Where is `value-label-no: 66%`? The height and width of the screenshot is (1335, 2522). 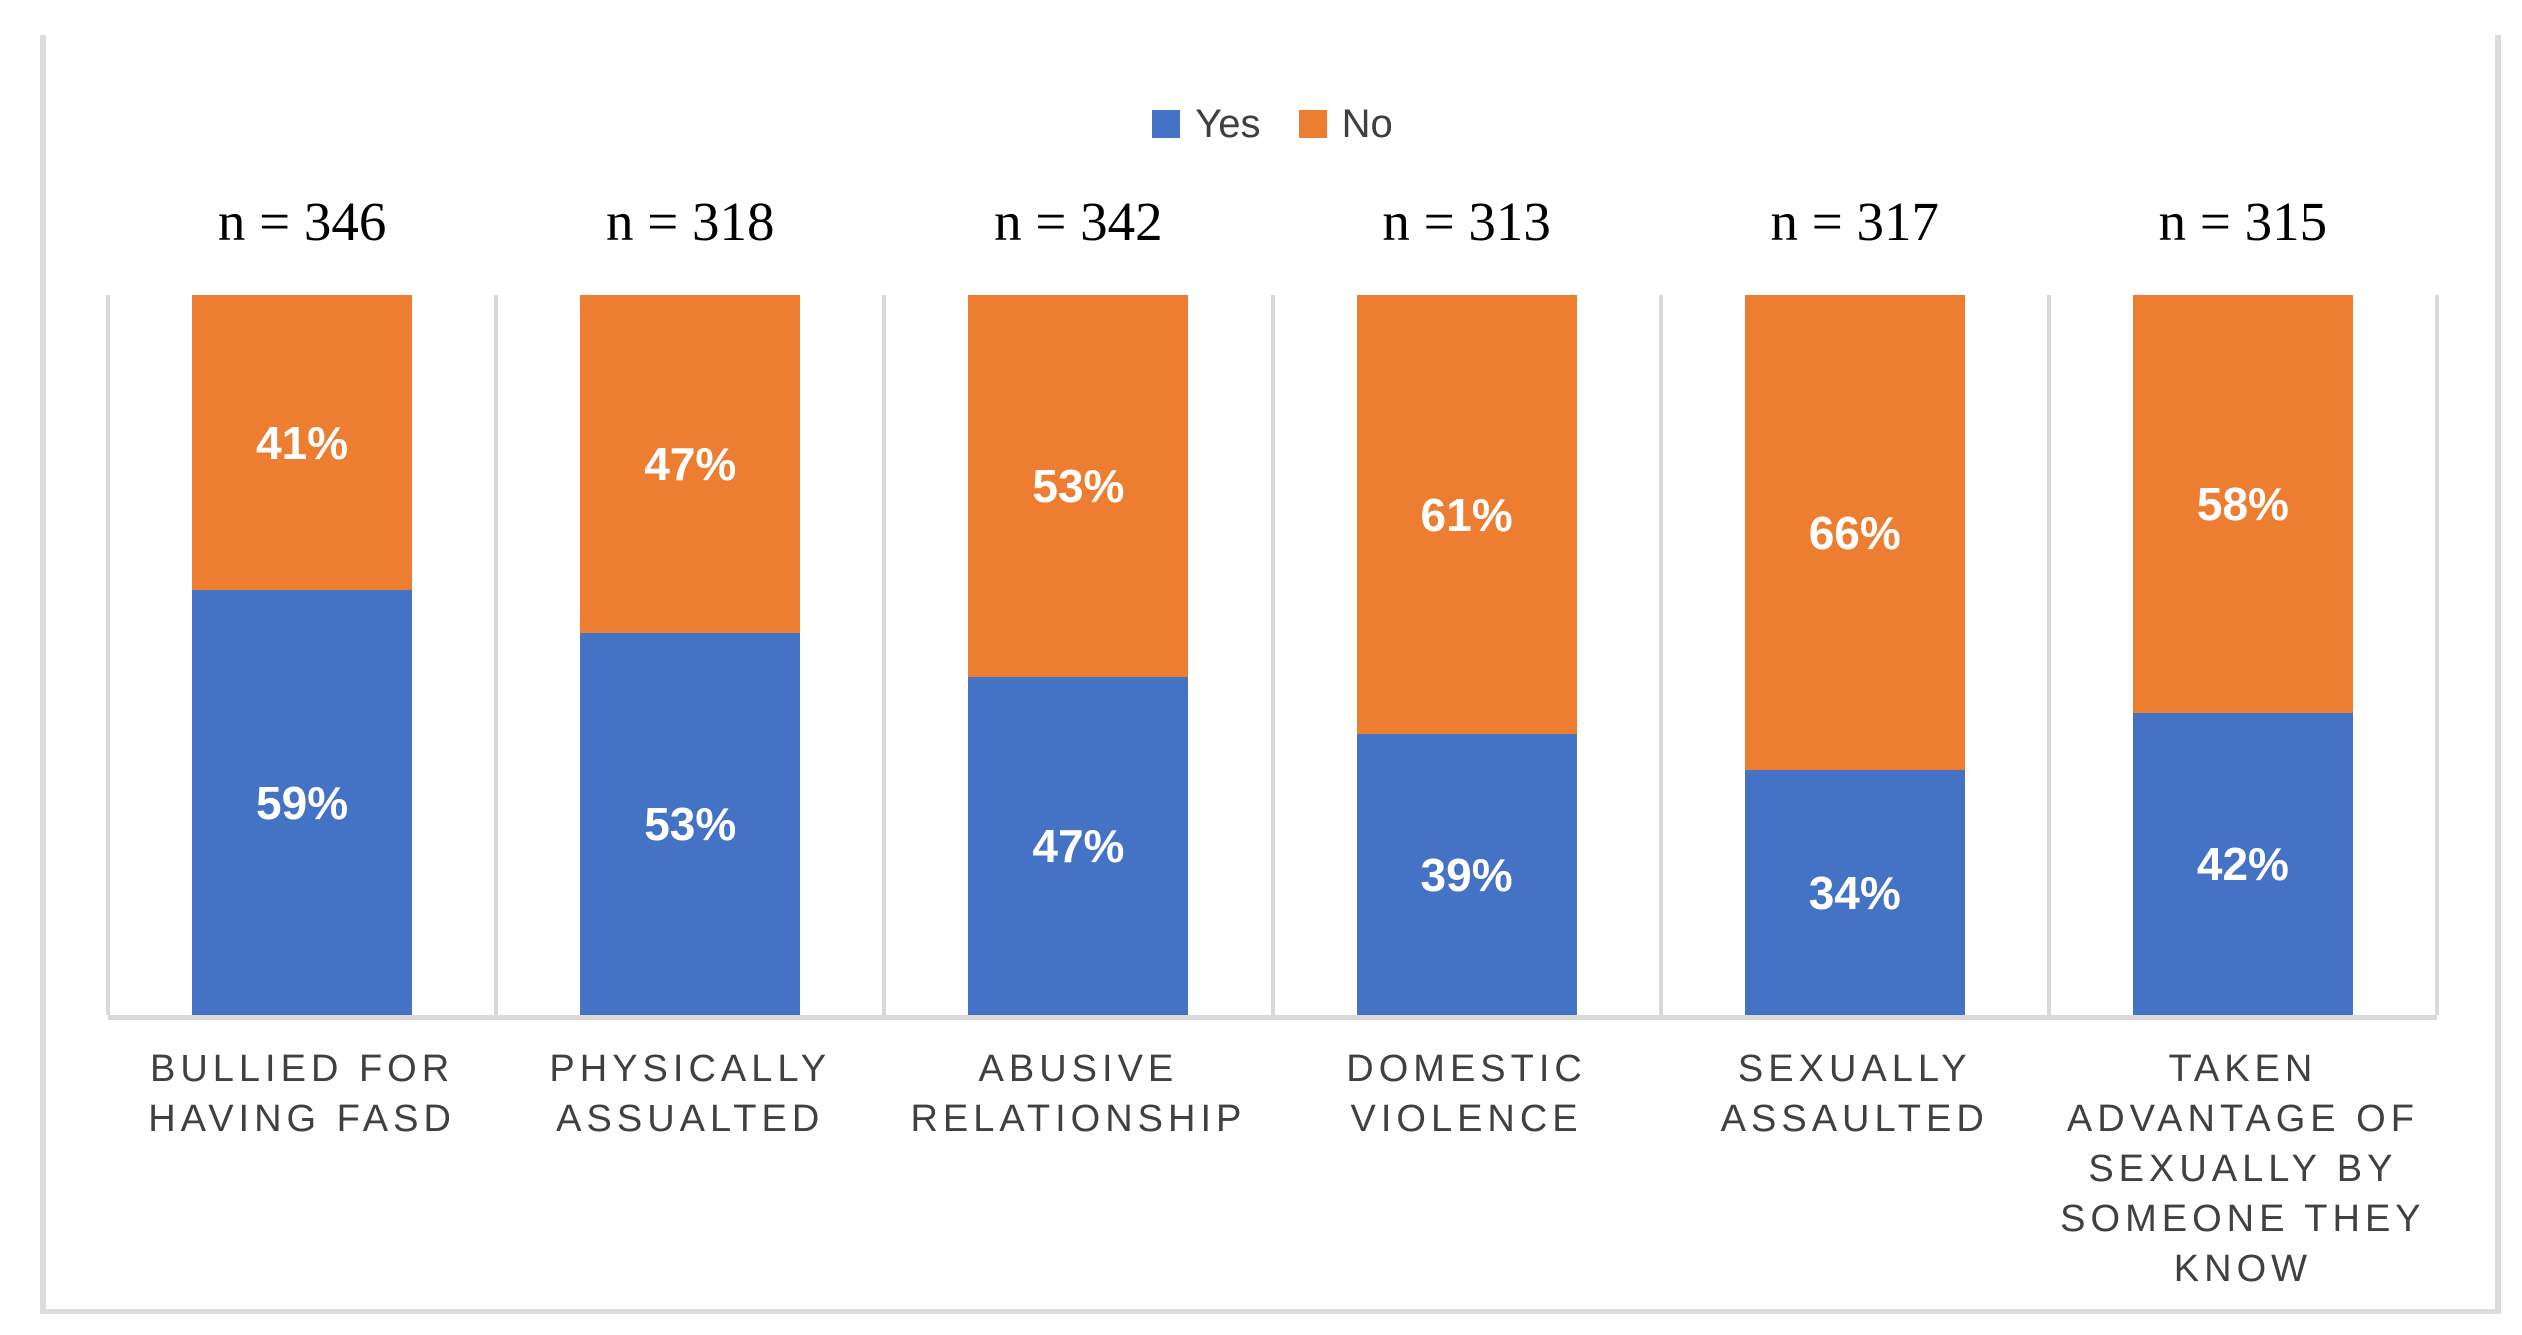 value-label-no: 66% is located at coordinates (1854, 532).